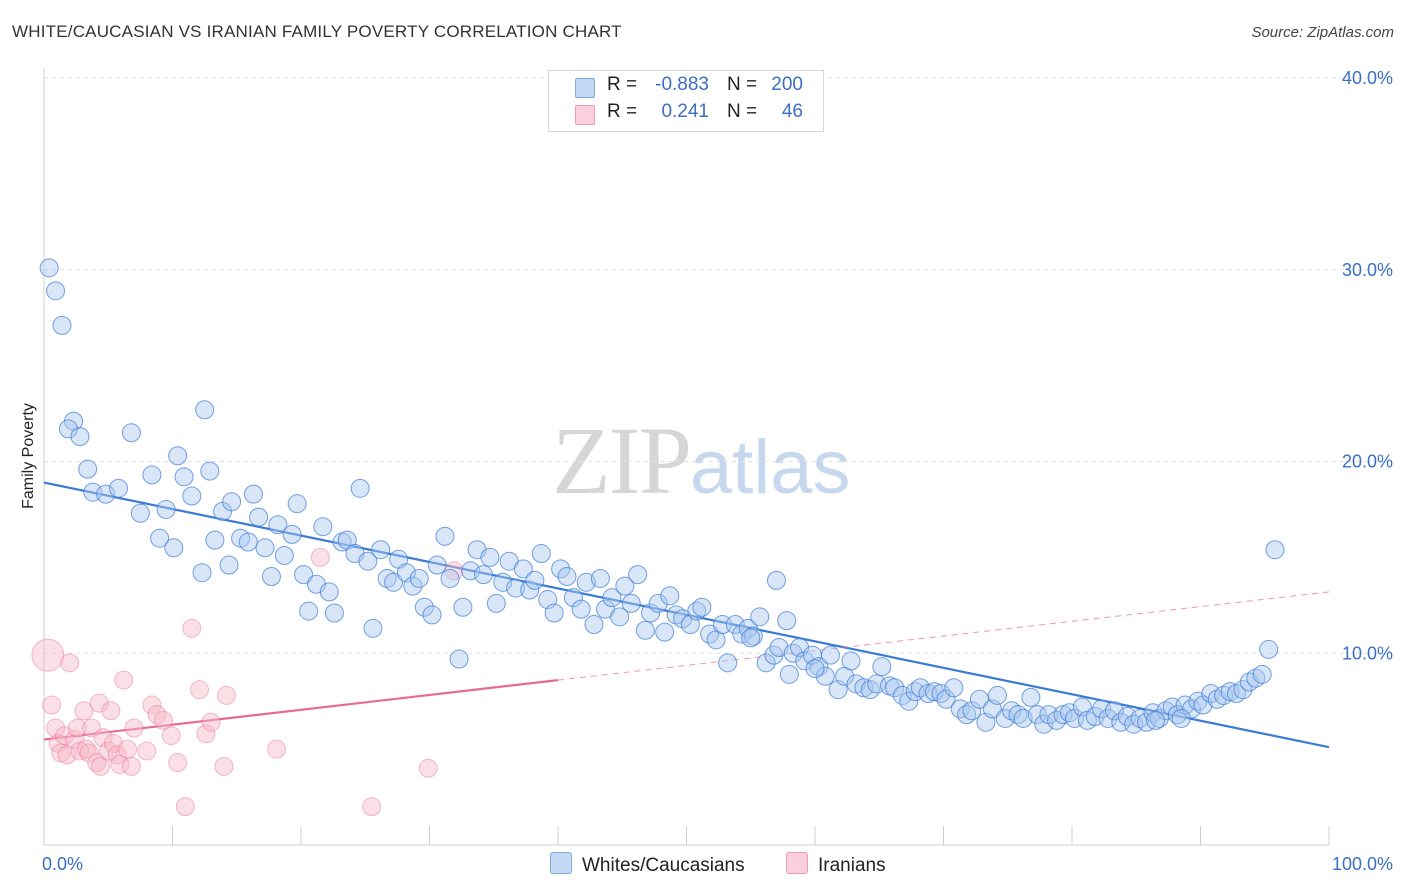 The height and width of the screenshot is (892, 1406). What do you see at coordinates (62, 864) in the screenshot?
I see `x-tick-label-min: 0.0%` at bounding box center [62, 864].